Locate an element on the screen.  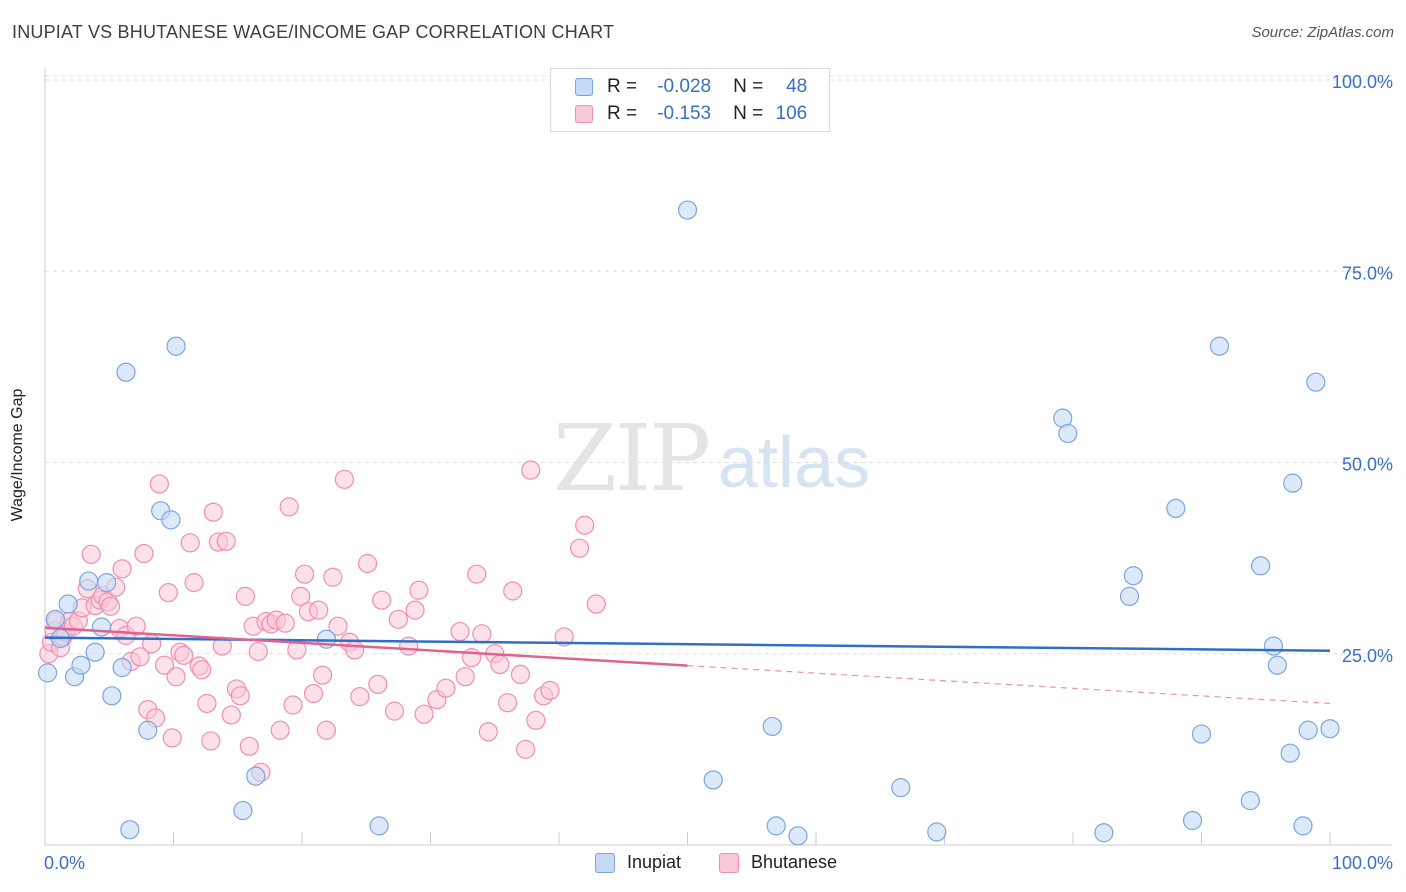
x-tick-label: 0.0% is located at coordinates (64, 863).